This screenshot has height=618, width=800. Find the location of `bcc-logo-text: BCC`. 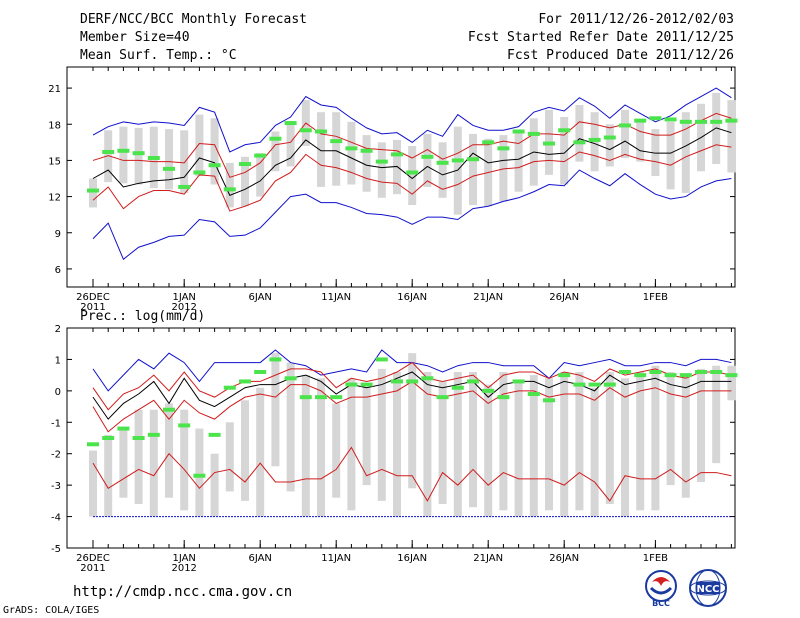

bcc-logo-text: BCC is located at coordinates (661, 603).